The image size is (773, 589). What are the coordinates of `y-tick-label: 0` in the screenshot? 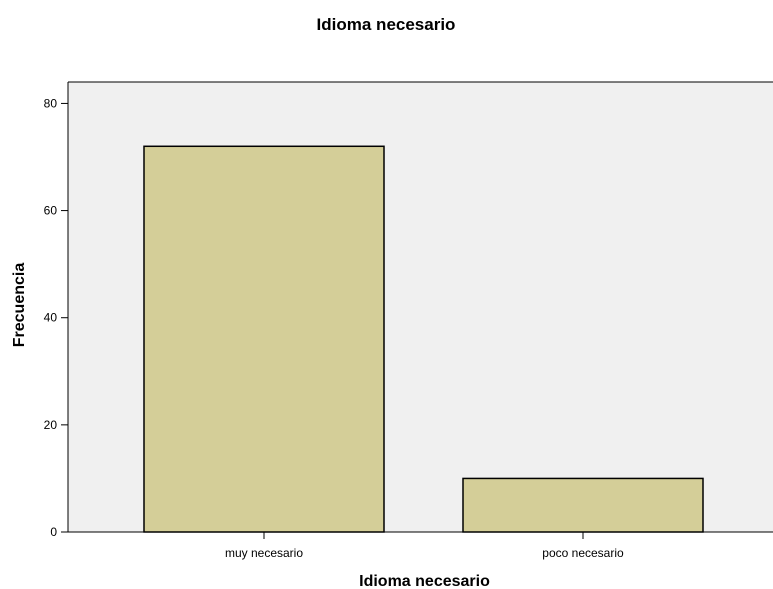 It's located at (53, 532).